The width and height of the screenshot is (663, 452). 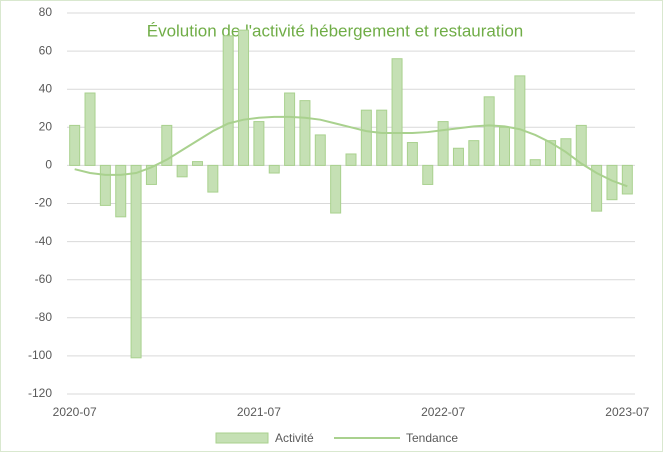 I want to click on x-tick-label: 2021-07, so click(x=259, y=412).